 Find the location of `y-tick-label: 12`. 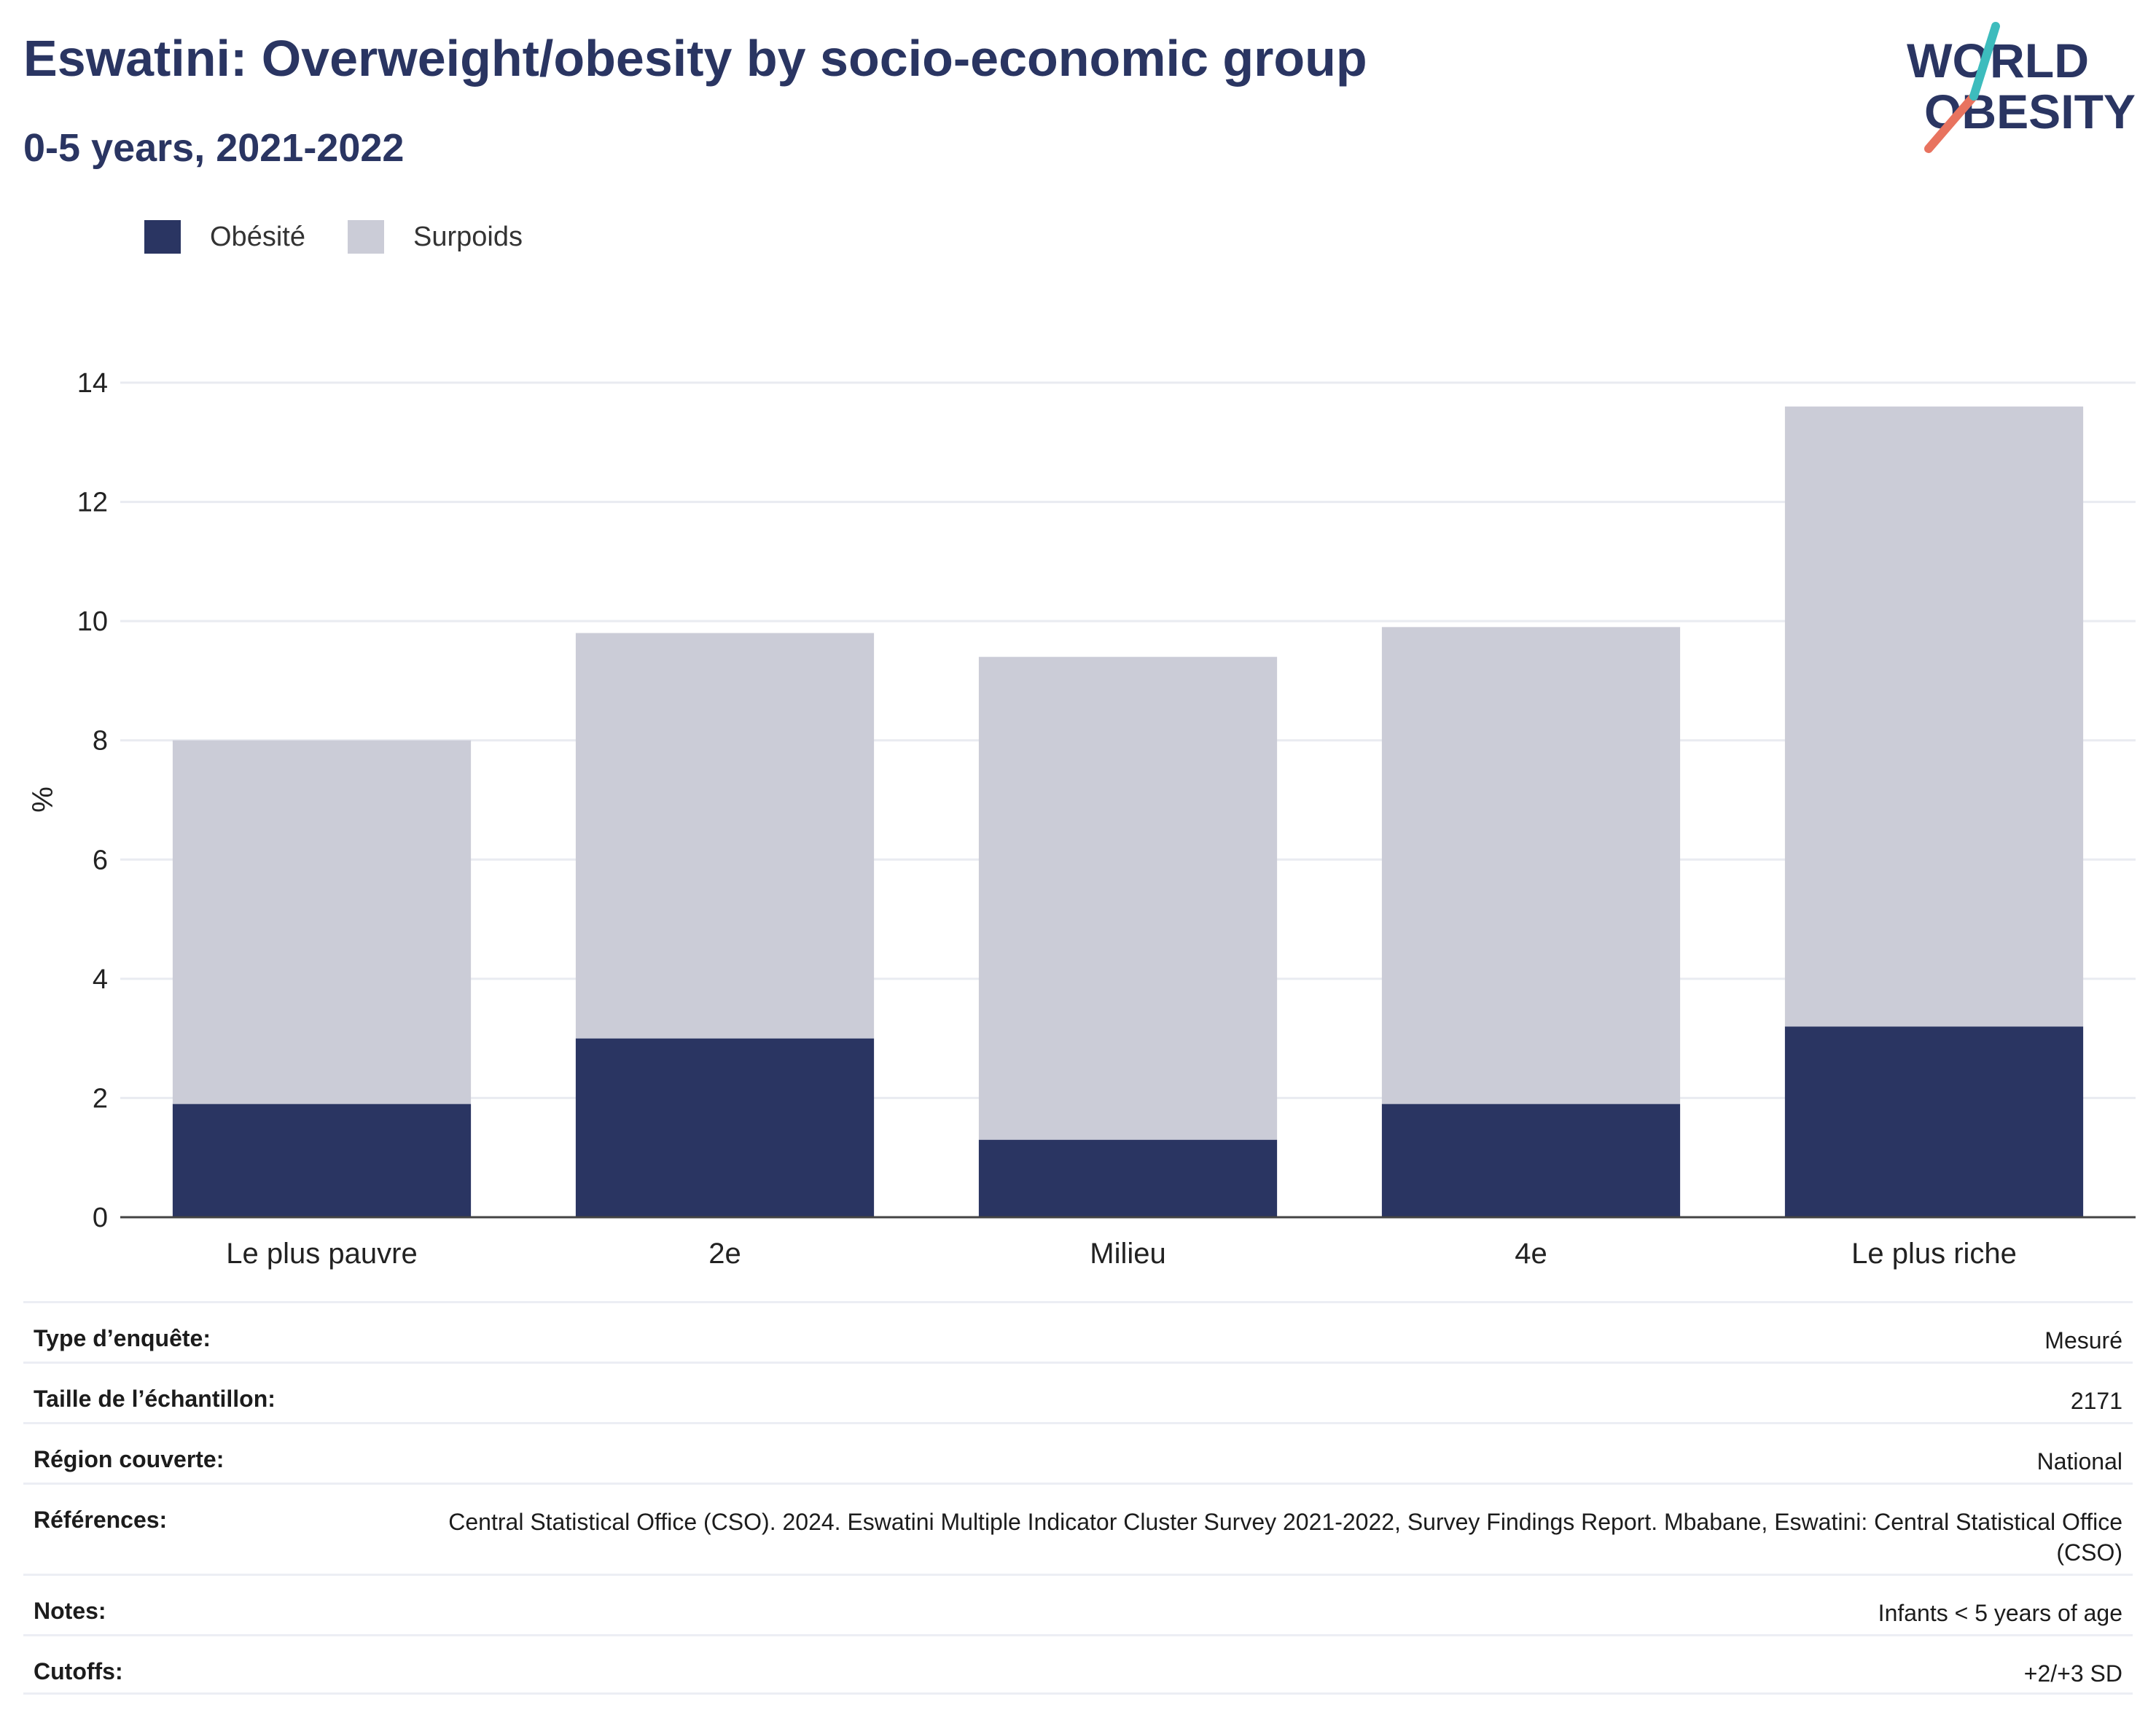

y-tick-label: 12 is located at coordinates (93, 503).